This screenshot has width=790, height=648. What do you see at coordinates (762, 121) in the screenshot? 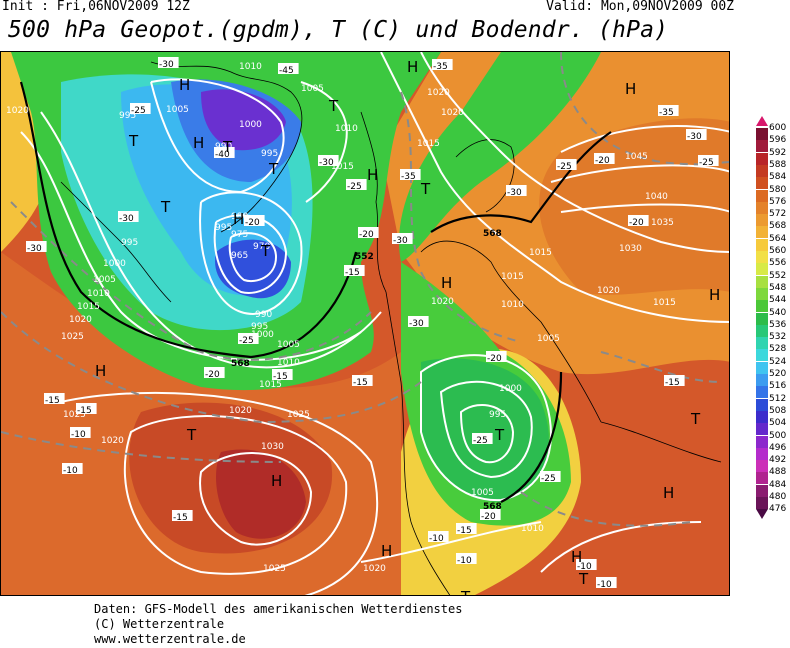
I see `legend-top-arrow` at bounding box center [762, 121].